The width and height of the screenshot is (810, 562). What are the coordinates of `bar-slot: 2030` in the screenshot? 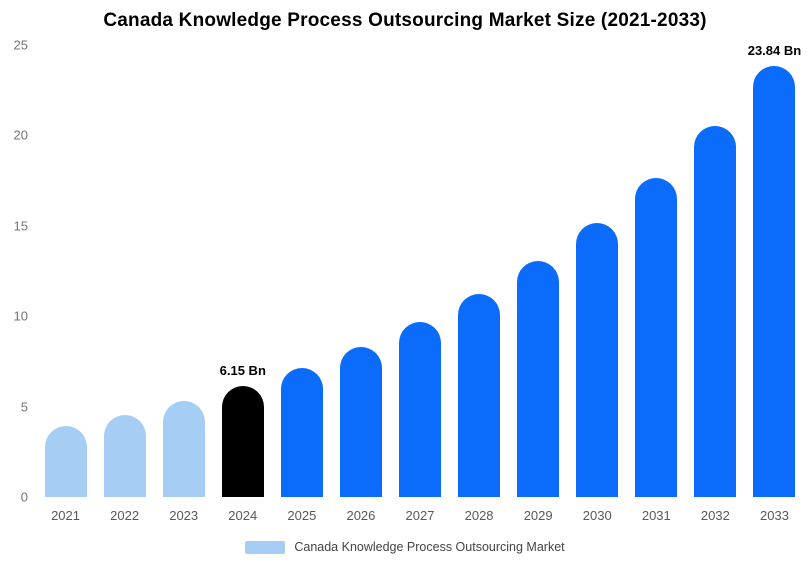 It's located at (597, 284).